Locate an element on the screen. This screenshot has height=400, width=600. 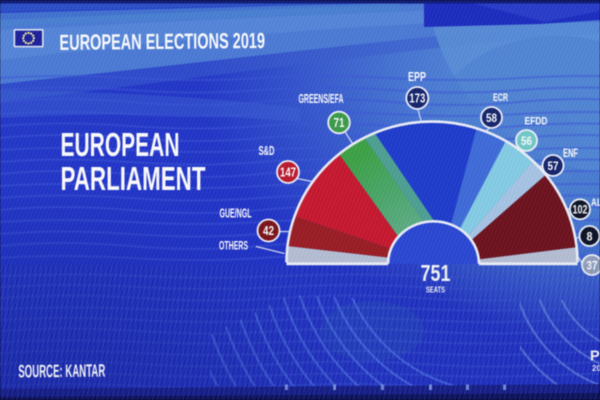
svg-text: 201 is located at coordinates (596, 368).